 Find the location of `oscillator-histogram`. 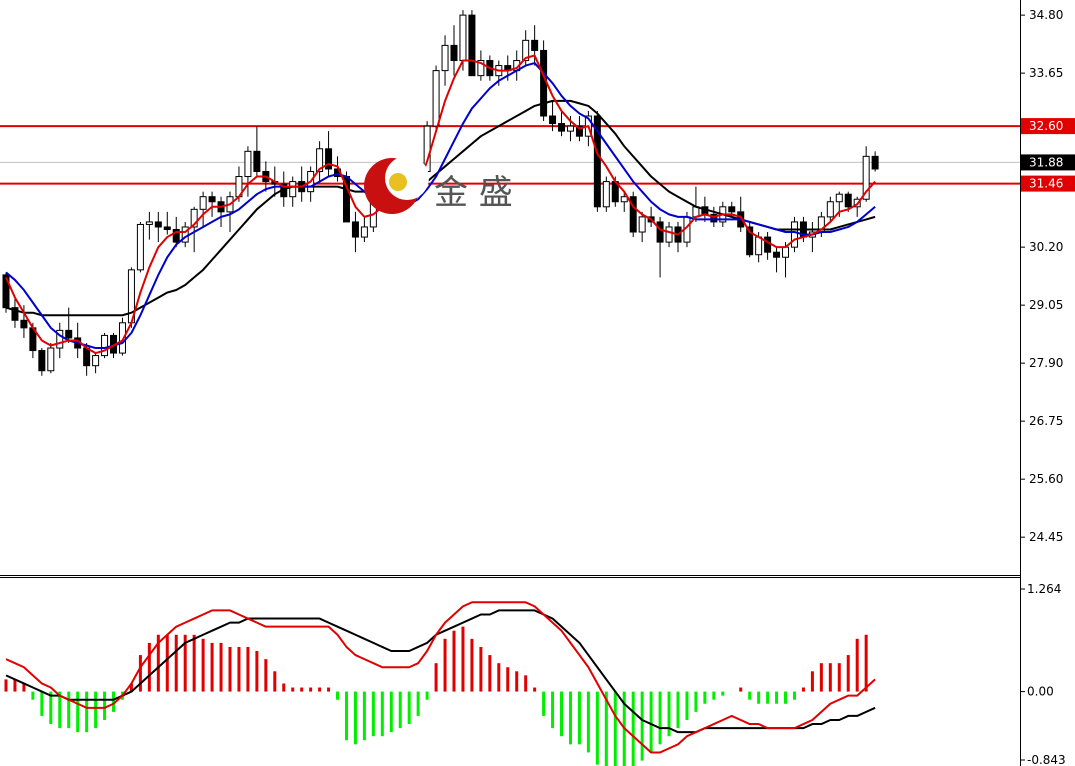

oscillator-histogram is located at coordinates (436, 696).